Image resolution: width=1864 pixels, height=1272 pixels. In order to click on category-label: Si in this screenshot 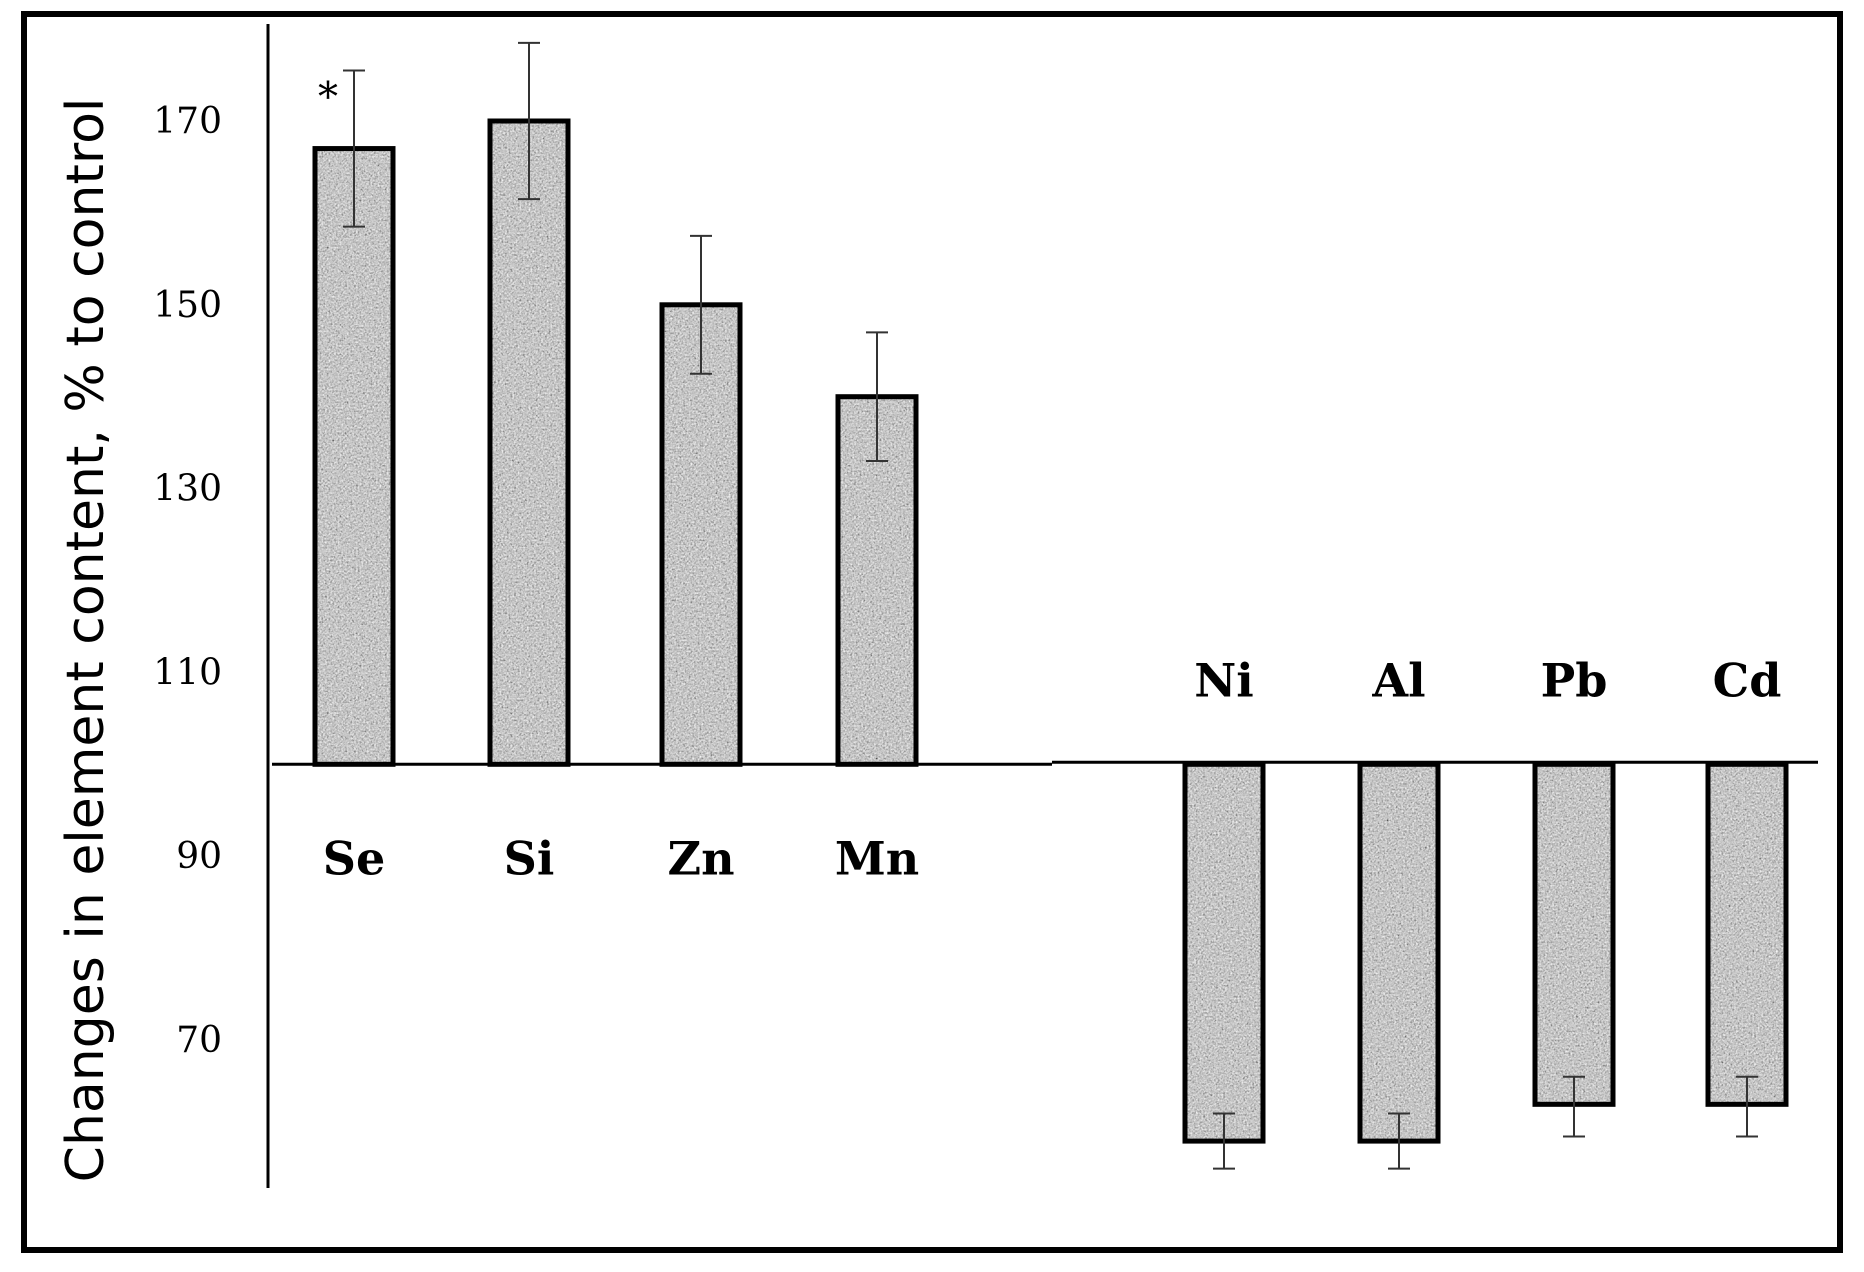, I will do `click(529, 858)`.